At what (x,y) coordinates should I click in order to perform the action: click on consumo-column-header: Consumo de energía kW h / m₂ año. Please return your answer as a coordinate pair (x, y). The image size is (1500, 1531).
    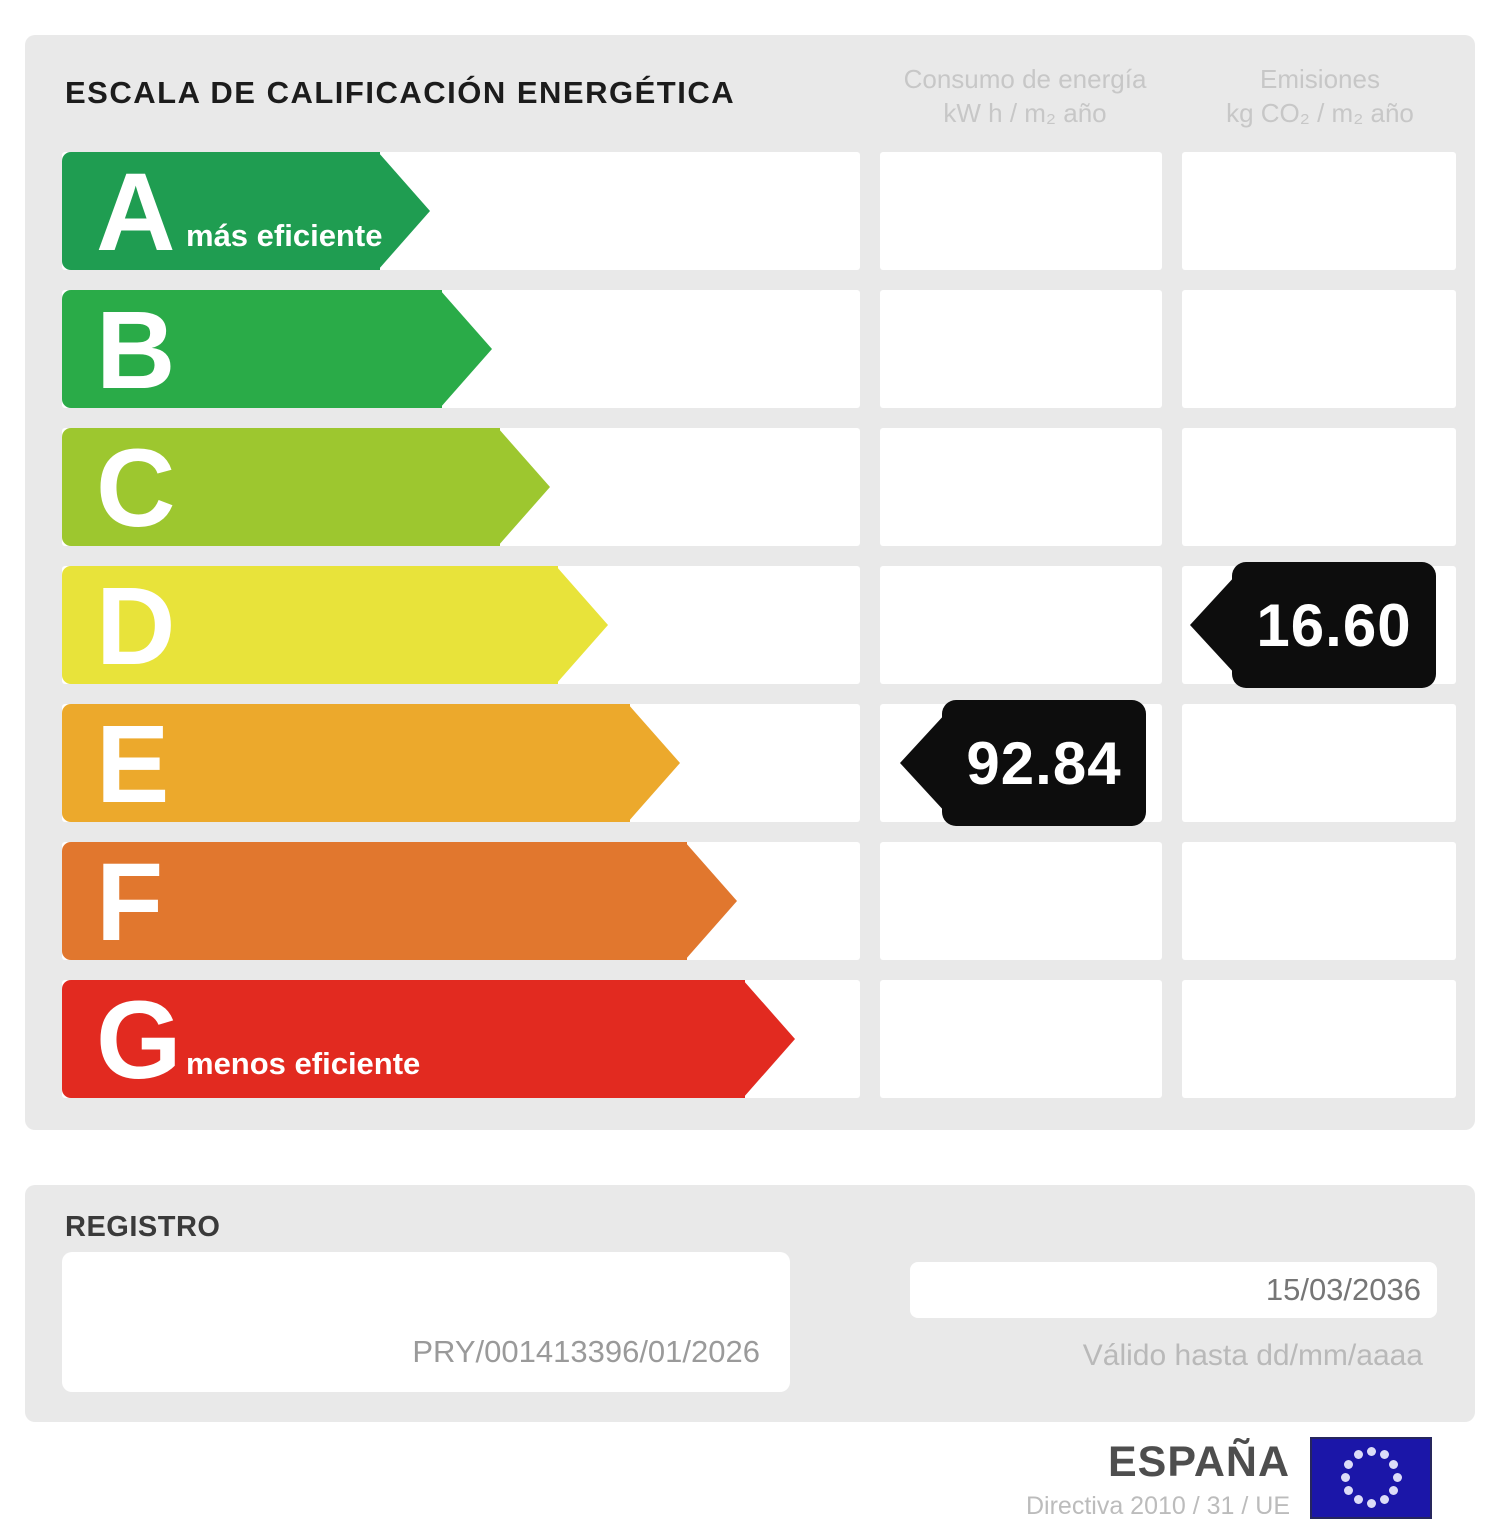
    Looking at the image, I should click on (1025, 97).